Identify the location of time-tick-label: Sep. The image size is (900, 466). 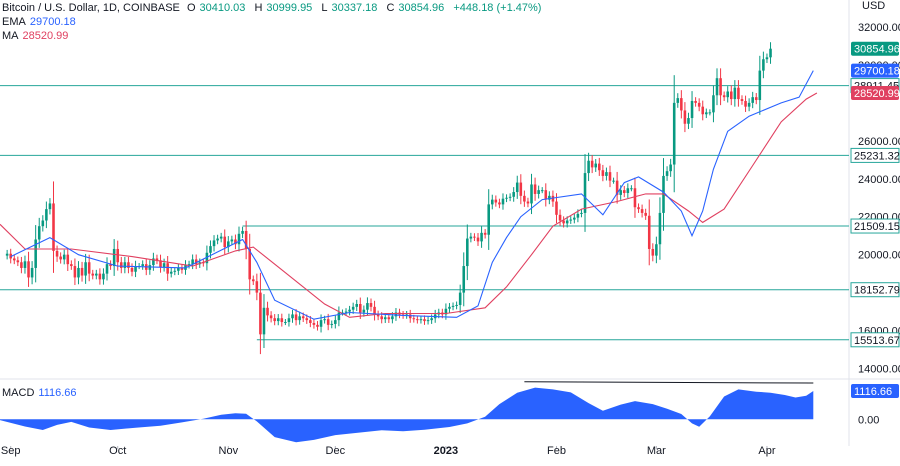
(11, 451).